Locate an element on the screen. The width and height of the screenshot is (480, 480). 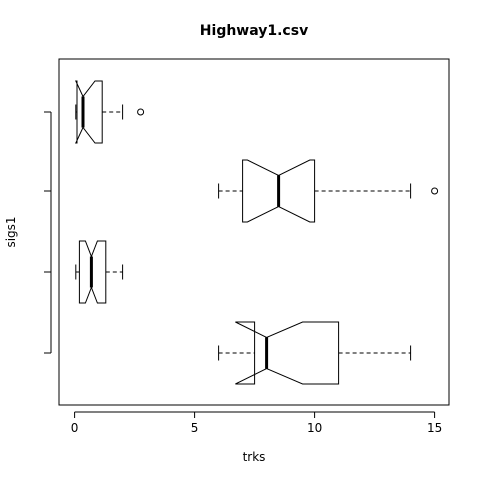
x-axis-label: trks is located at coordinates (254, 457).